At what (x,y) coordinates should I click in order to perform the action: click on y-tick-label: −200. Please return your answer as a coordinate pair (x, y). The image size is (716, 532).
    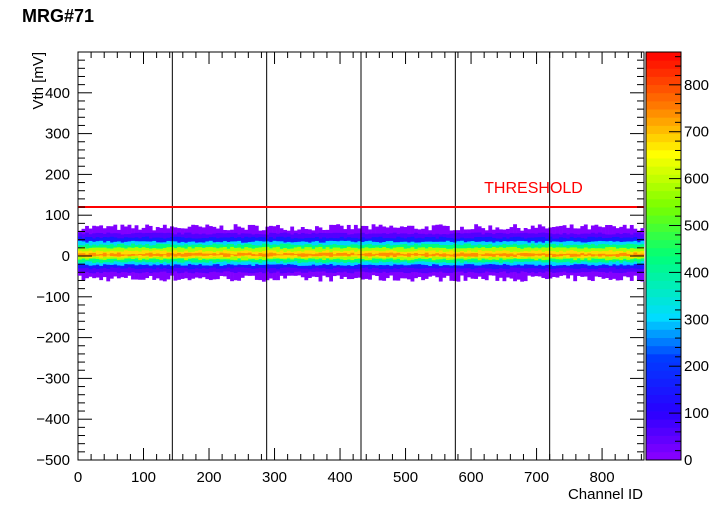
    Looking at the image, I should click on (53, 338).